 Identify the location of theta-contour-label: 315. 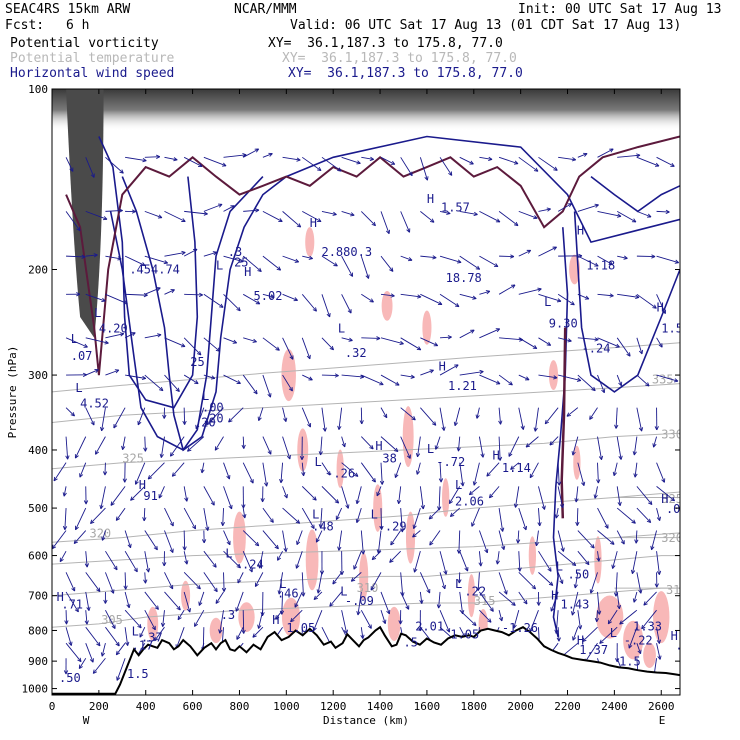
(677, 590).